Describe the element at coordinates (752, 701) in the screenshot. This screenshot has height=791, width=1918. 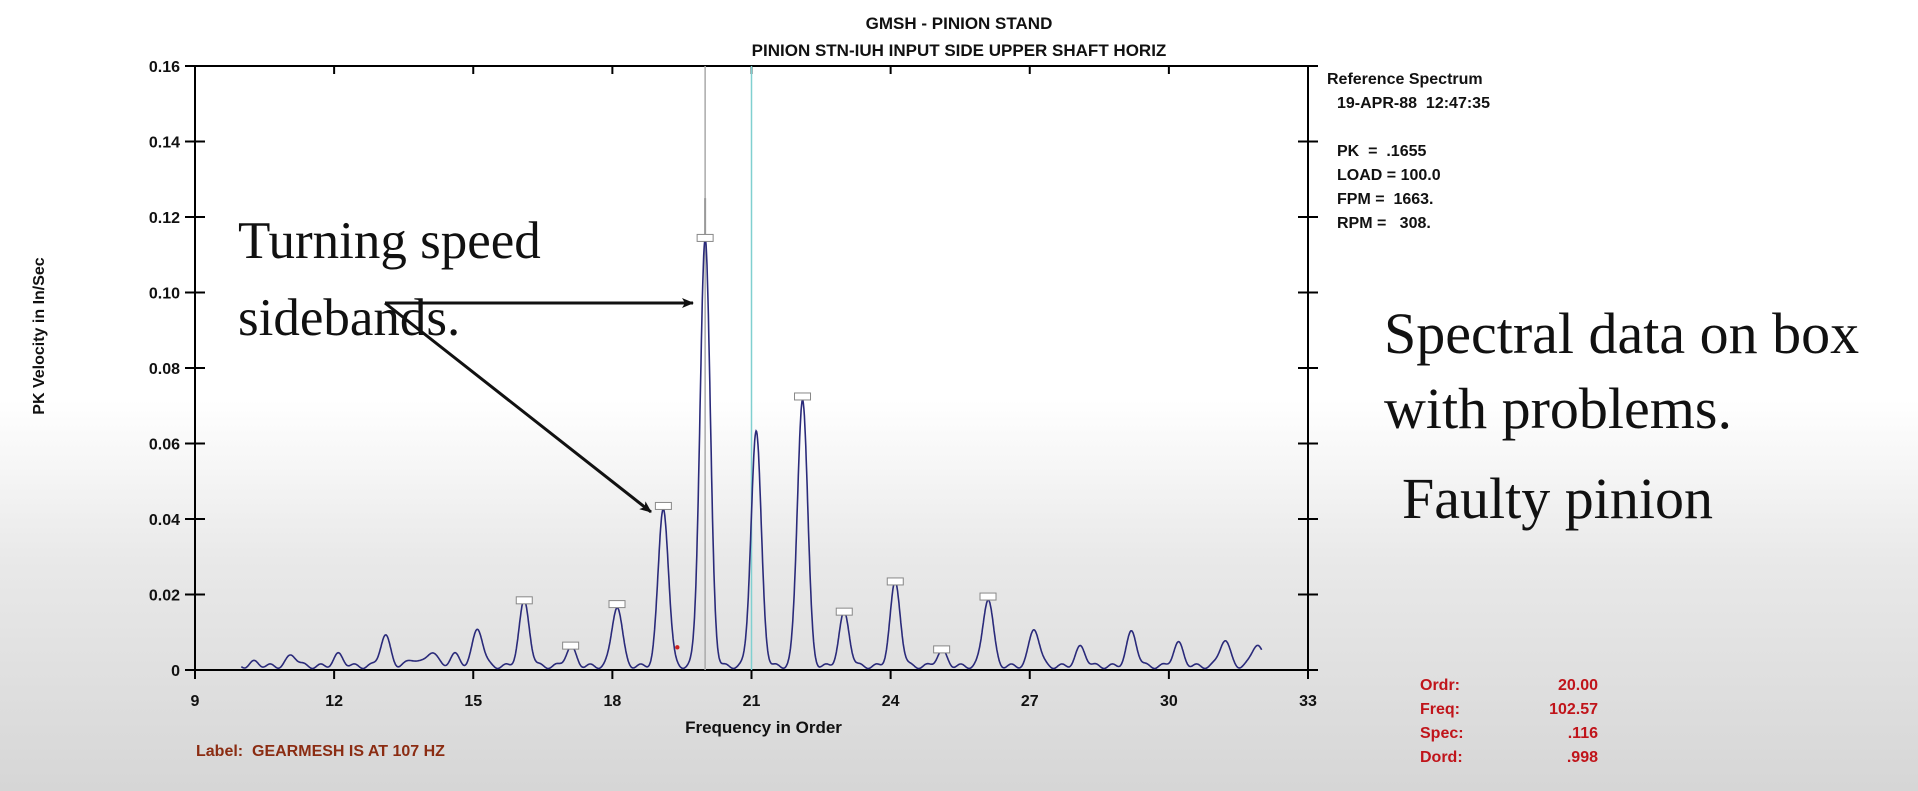
I see `x-tick-label: 21` at that location.